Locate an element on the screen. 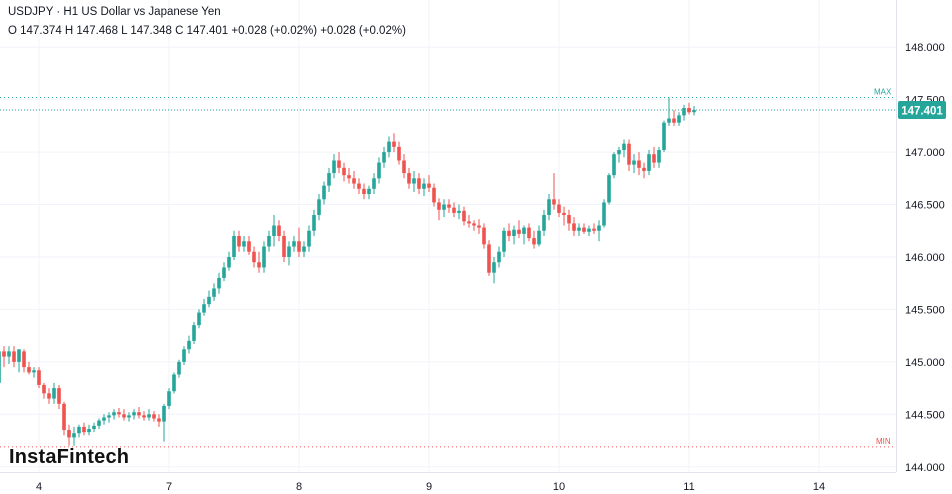 The height and width of the screenshot is (494, 952). symbol-label: USDJPY is located at coordinates (31, 12).